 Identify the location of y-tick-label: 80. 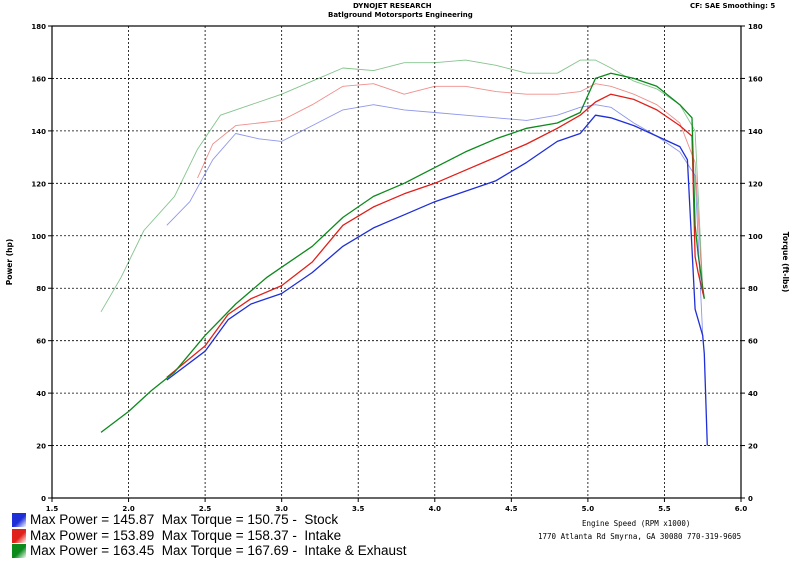
(41, 289).